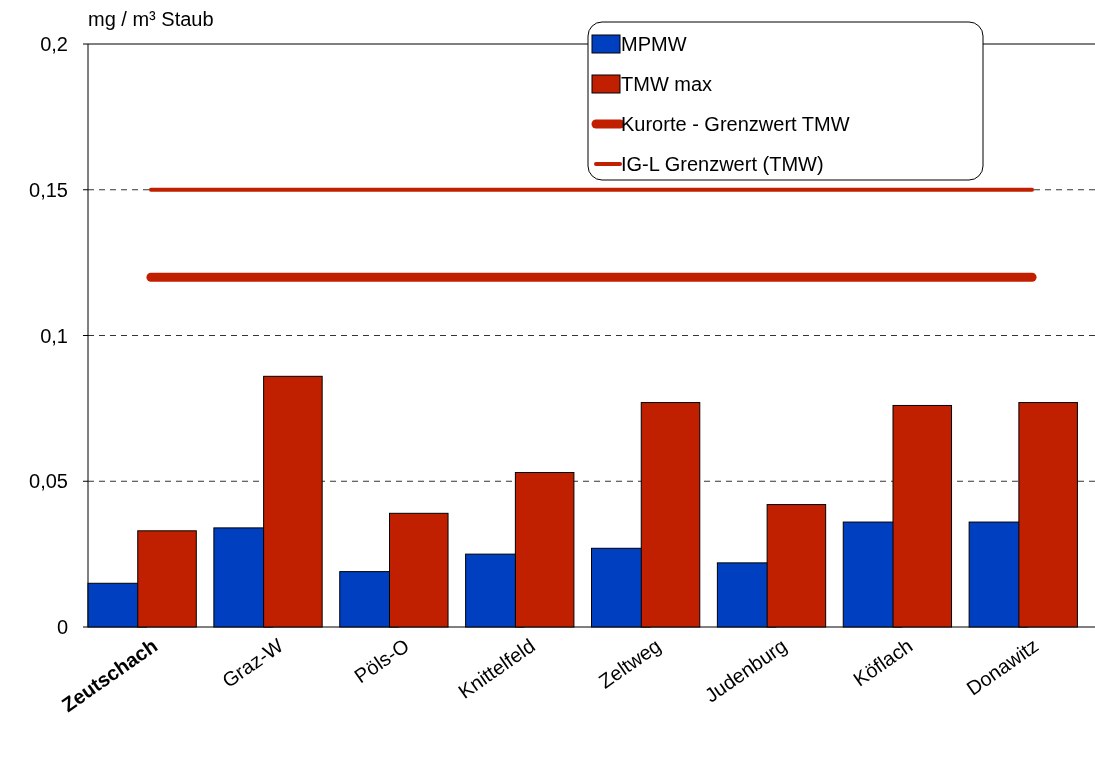  I want to click on legend-label: TMW max, so click(667, 84).